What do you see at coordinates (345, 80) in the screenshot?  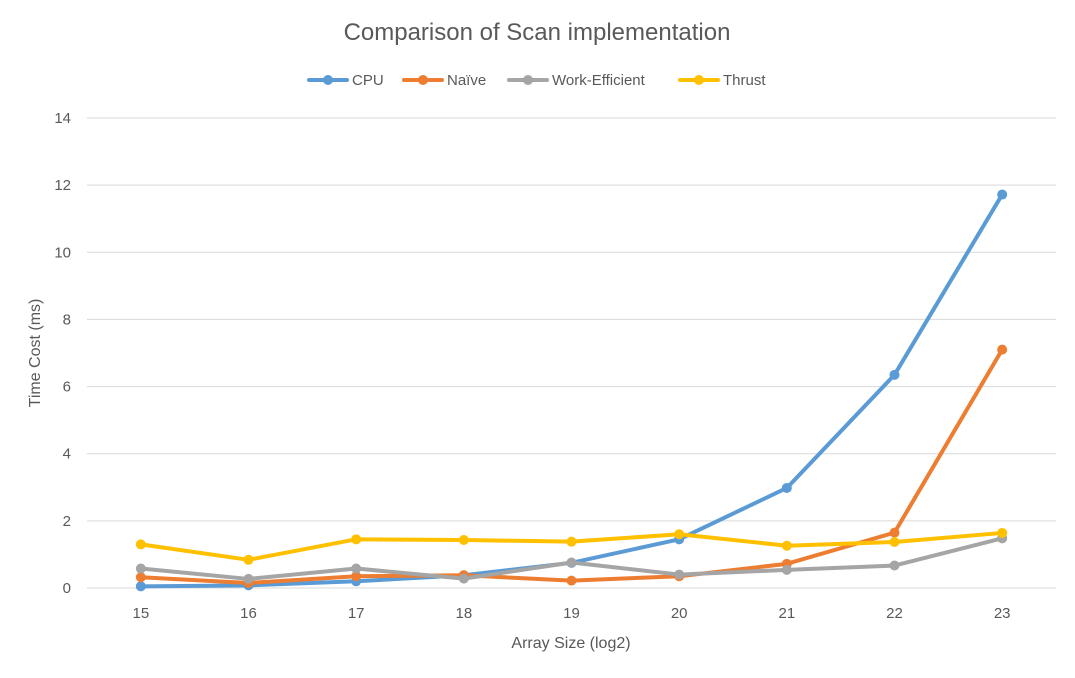 I see `legend-item-cpu: CPU` at bounding box center [345, 80].